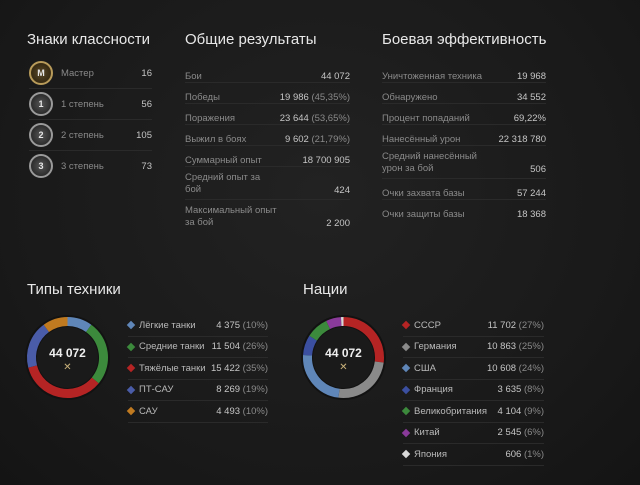  What do you see at coordinates (406, 325) in the screenshot?
I see `ussr-icon` at bounding box center [406, 325].